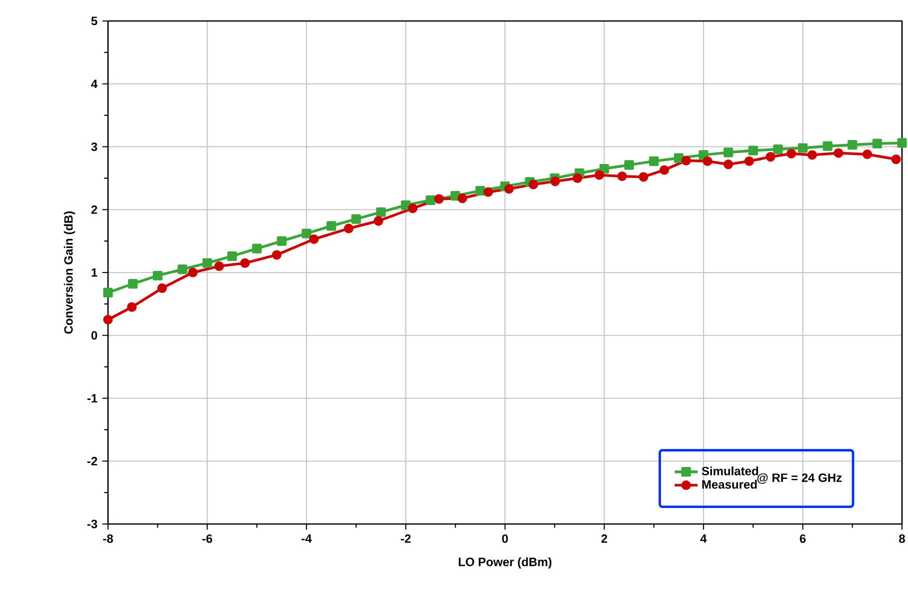 The width and height of the screenshot is (908, 605). I want to click on x-tick-label: 2, so click(604, 538).